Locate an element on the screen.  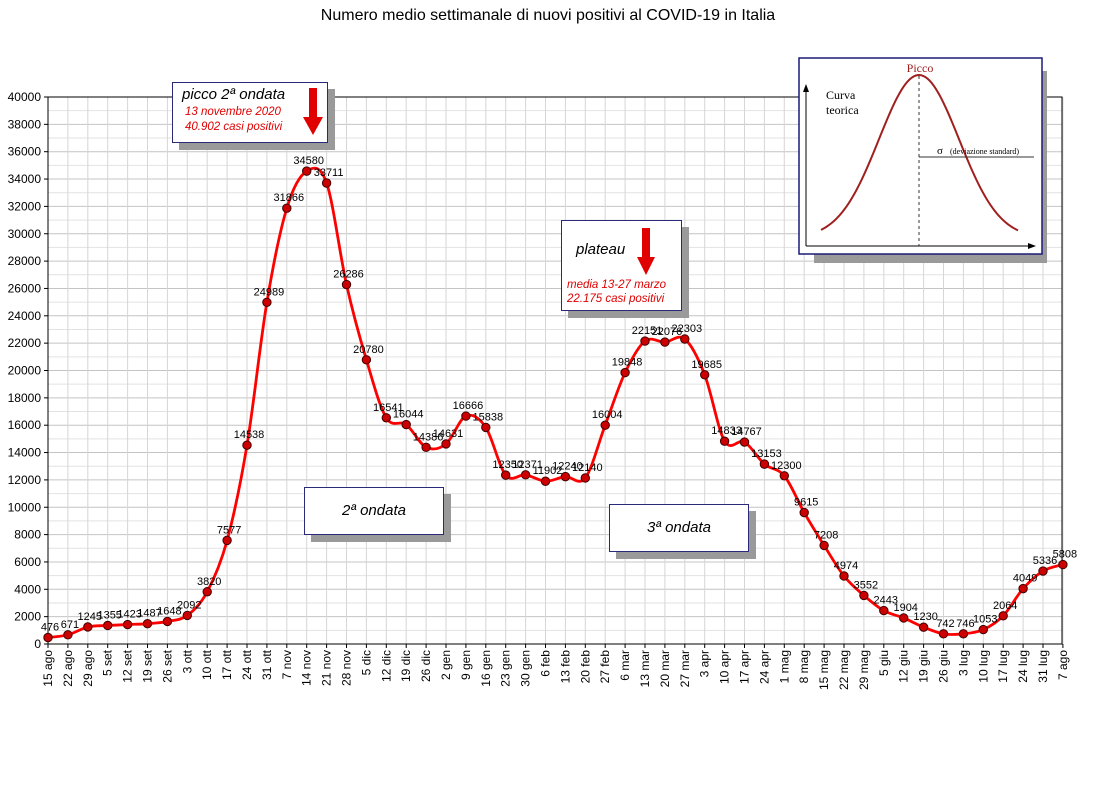
x-tick-label: 3 lug is located at coordinates (963, 663).